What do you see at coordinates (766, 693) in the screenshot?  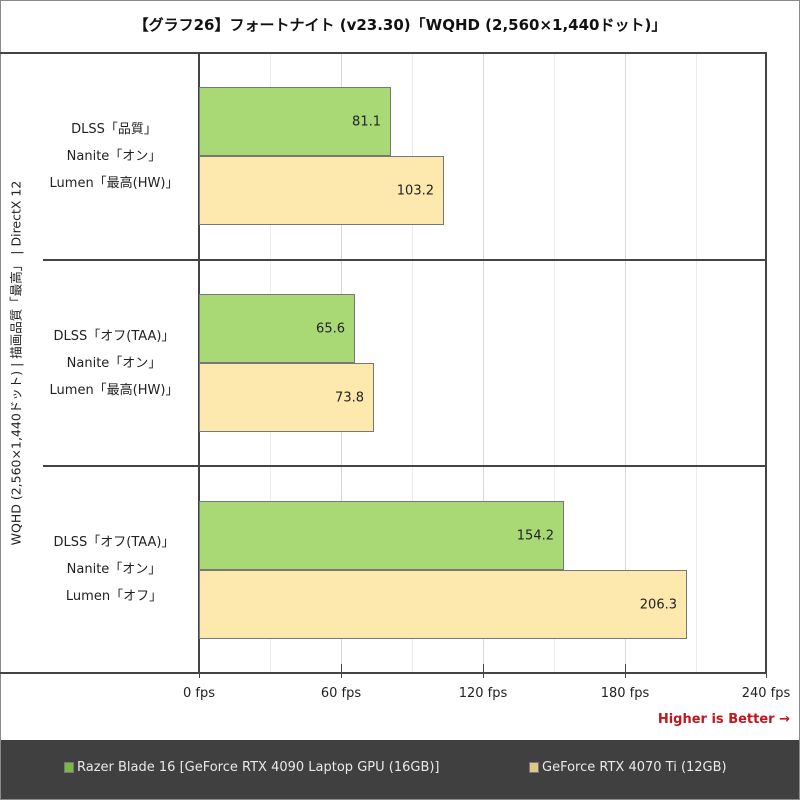 I see `x-tick-label: 240 fps` at bounding box center [766, 693].